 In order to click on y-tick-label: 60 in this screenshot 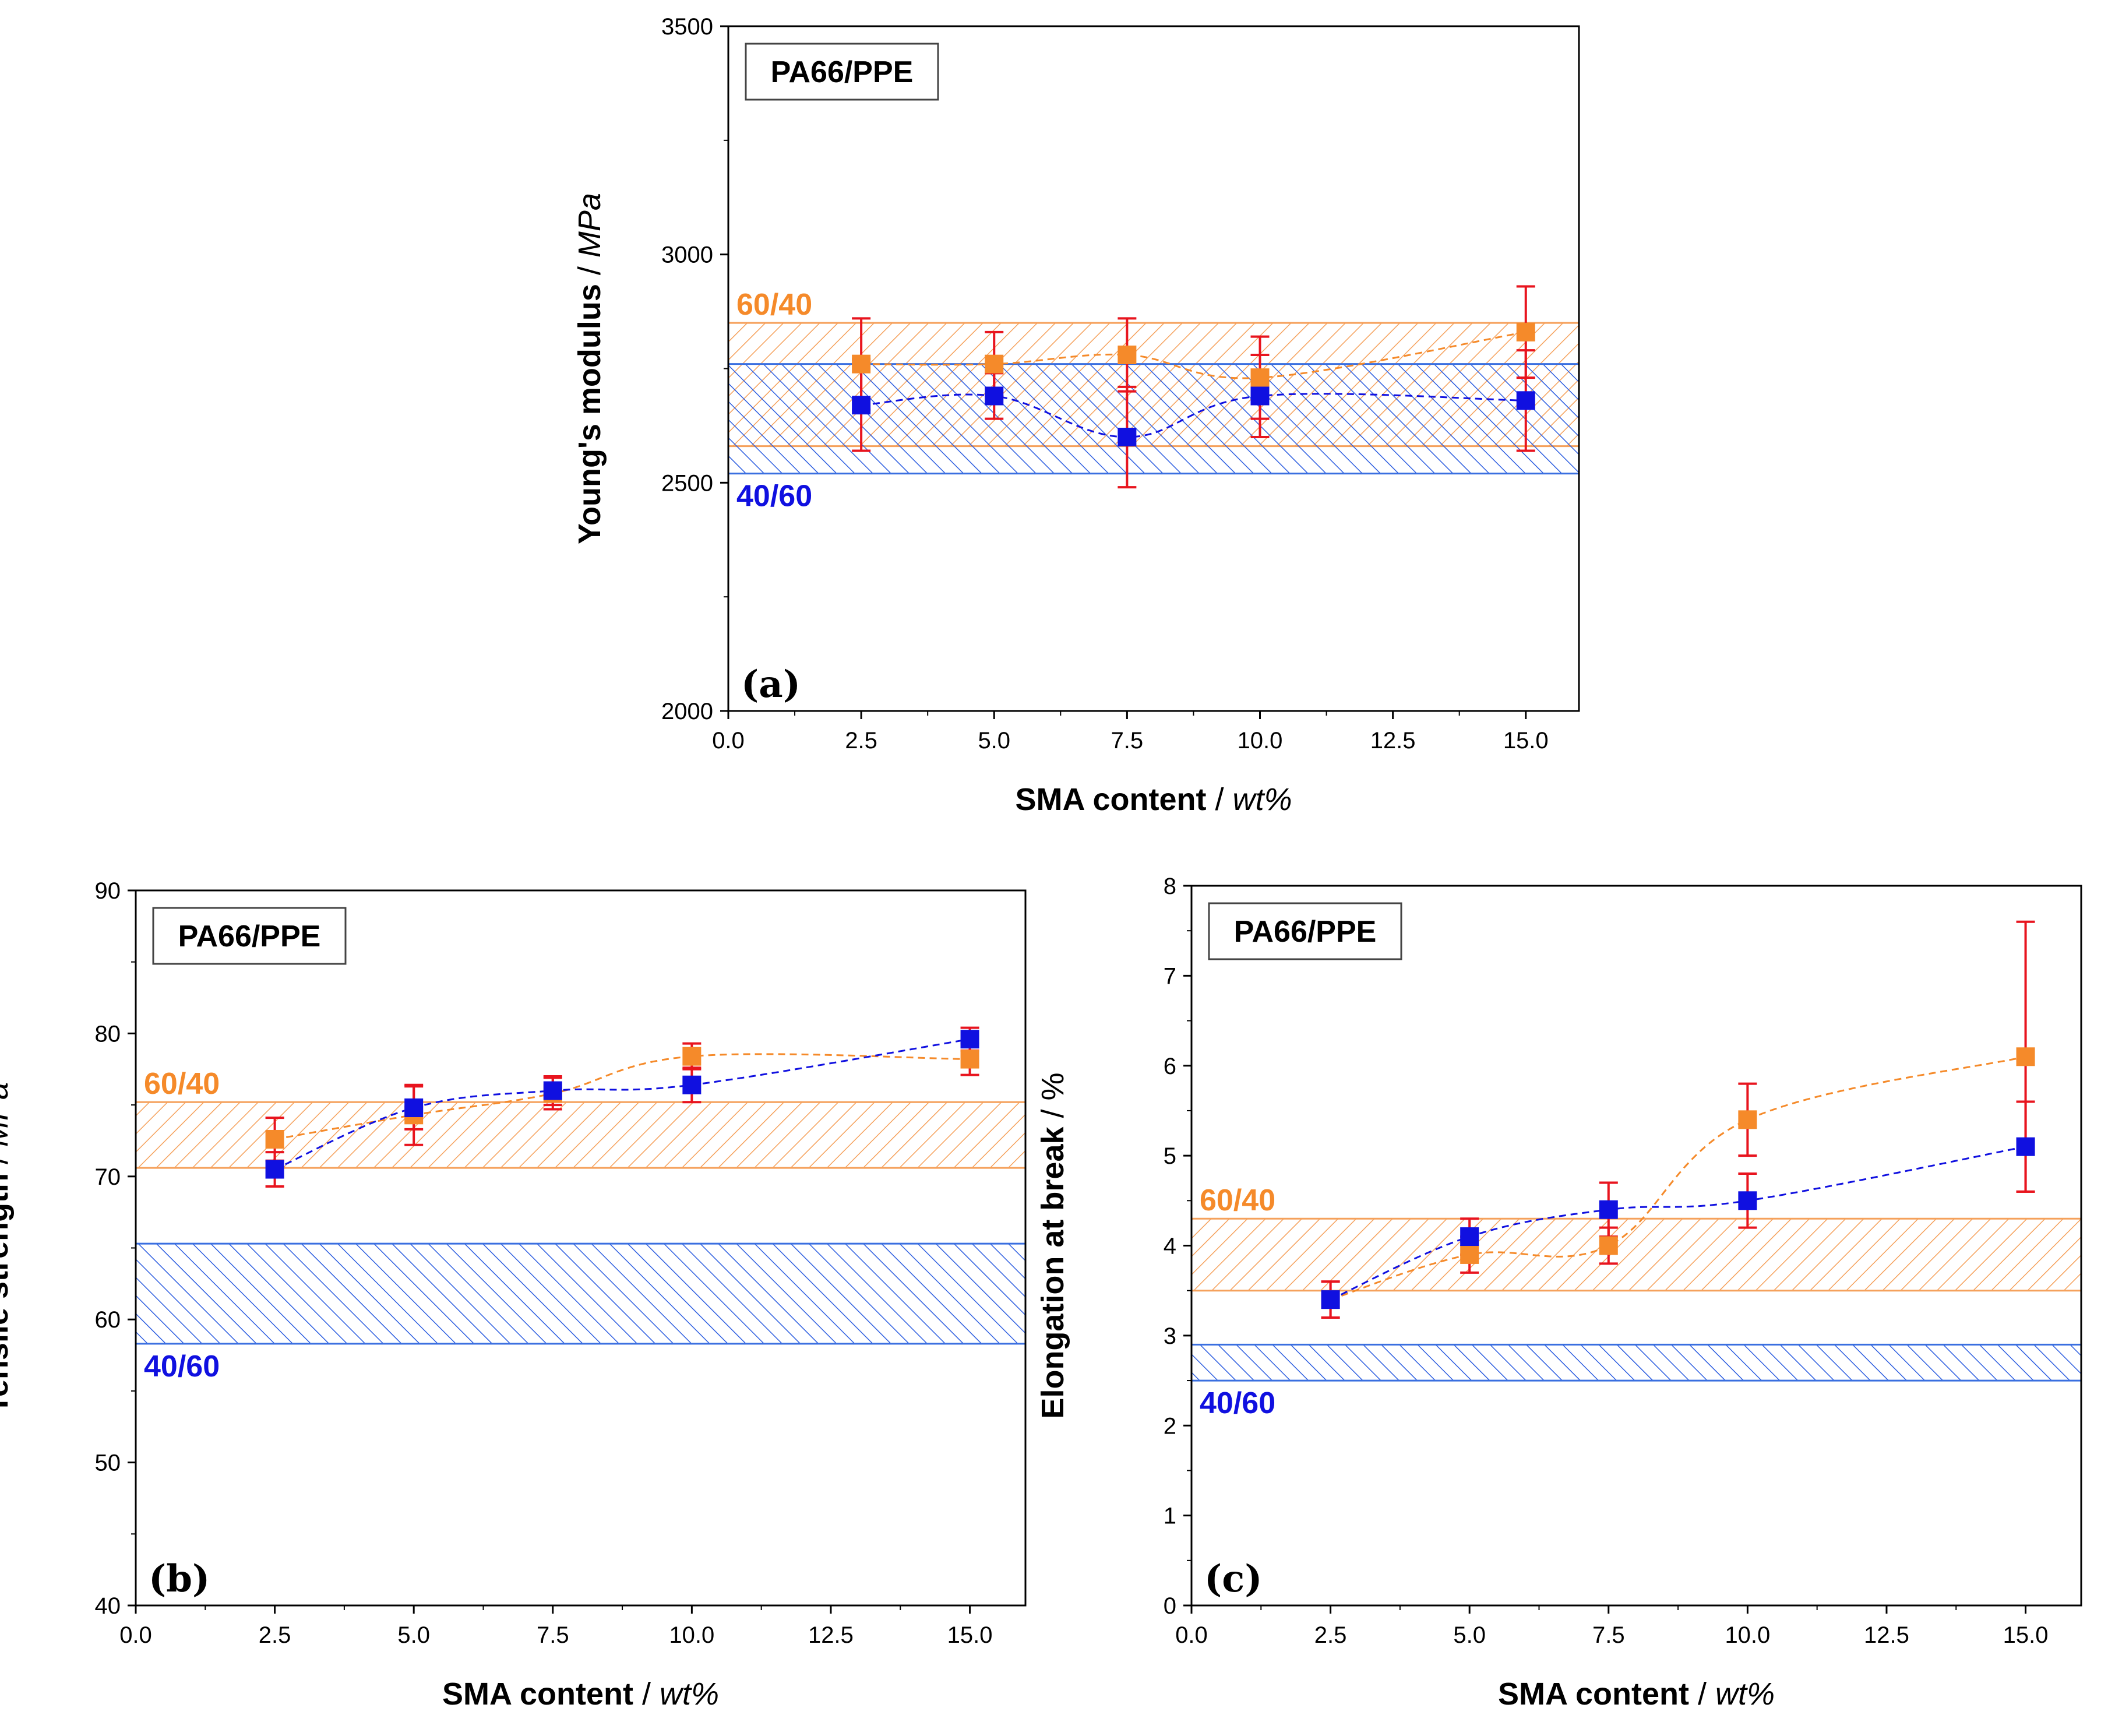, I will do `click(108, 1320)`.